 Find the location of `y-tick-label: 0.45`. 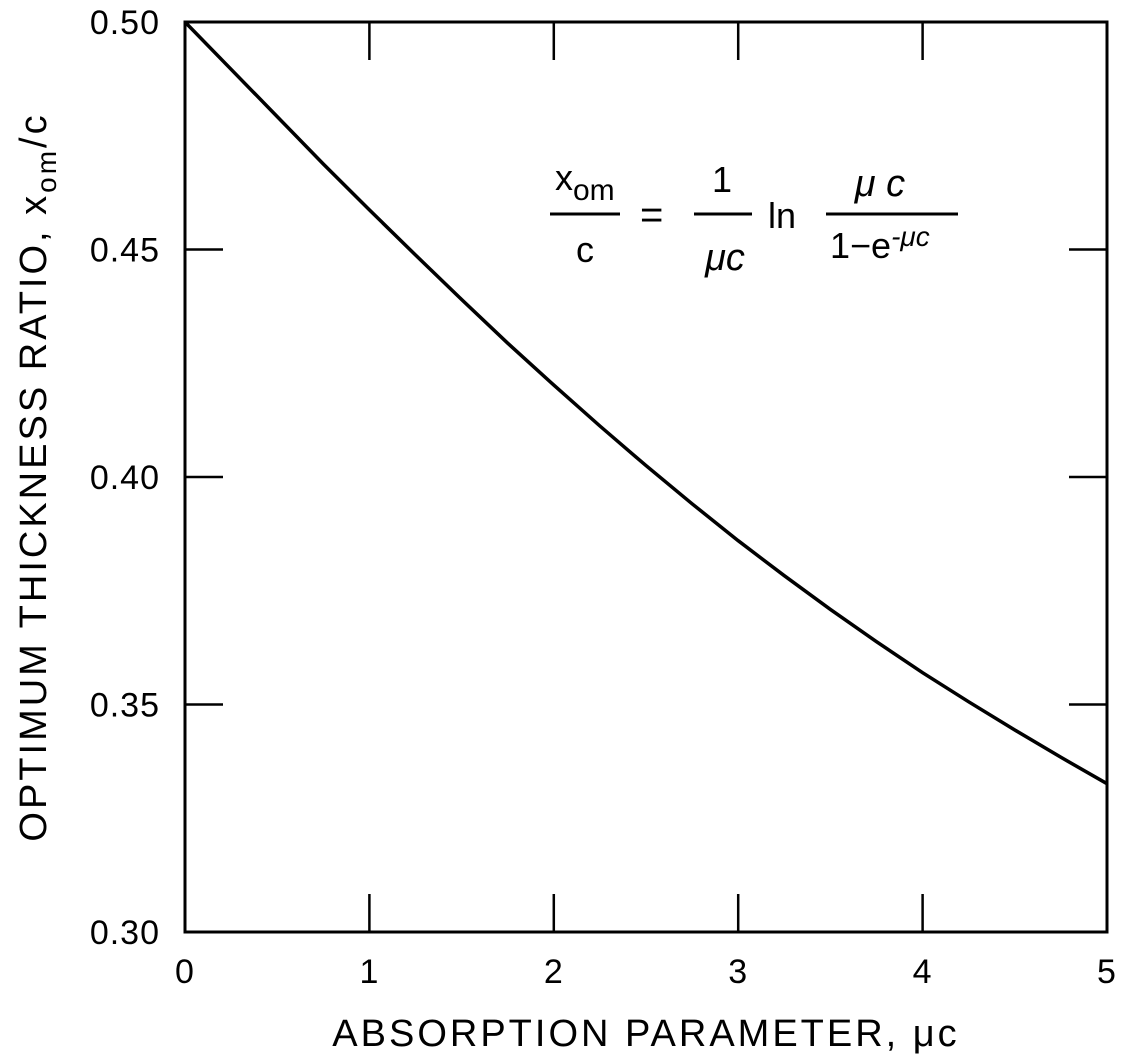

y-tick-label: 0.45 is located at coordinates (125, 251).